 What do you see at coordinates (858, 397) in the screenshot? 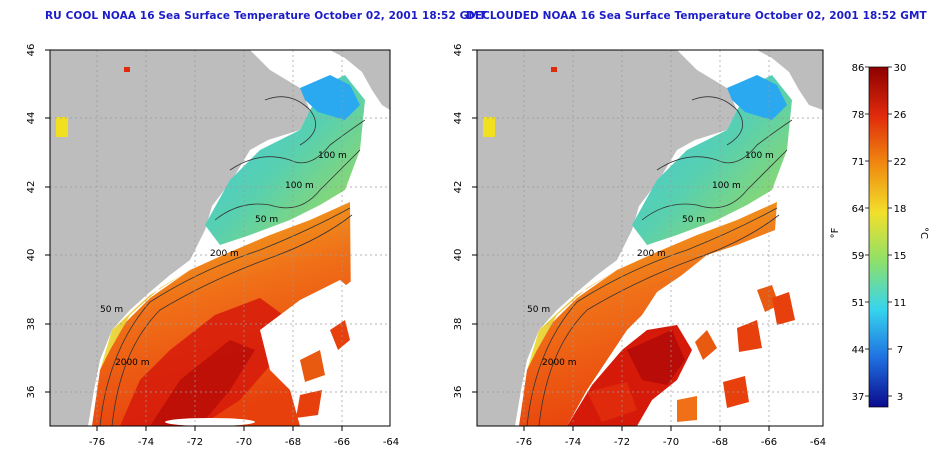
I see `fahrenheit-tick-label: 37` at bounding box center [858, 397].